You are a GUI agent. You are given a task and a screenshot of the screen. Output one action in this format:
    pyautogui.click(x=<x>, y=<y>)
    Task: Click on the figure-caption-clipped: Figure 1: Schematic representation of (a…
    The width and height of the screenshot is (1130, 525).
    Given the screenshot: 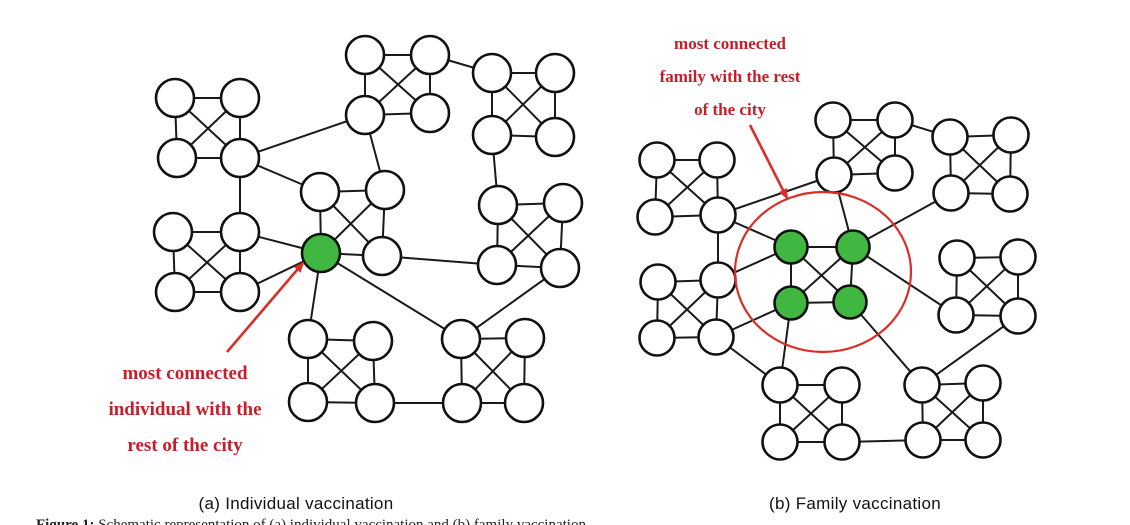 What is the action you would take?
    pyautogui.click(x=313, y=521)
    